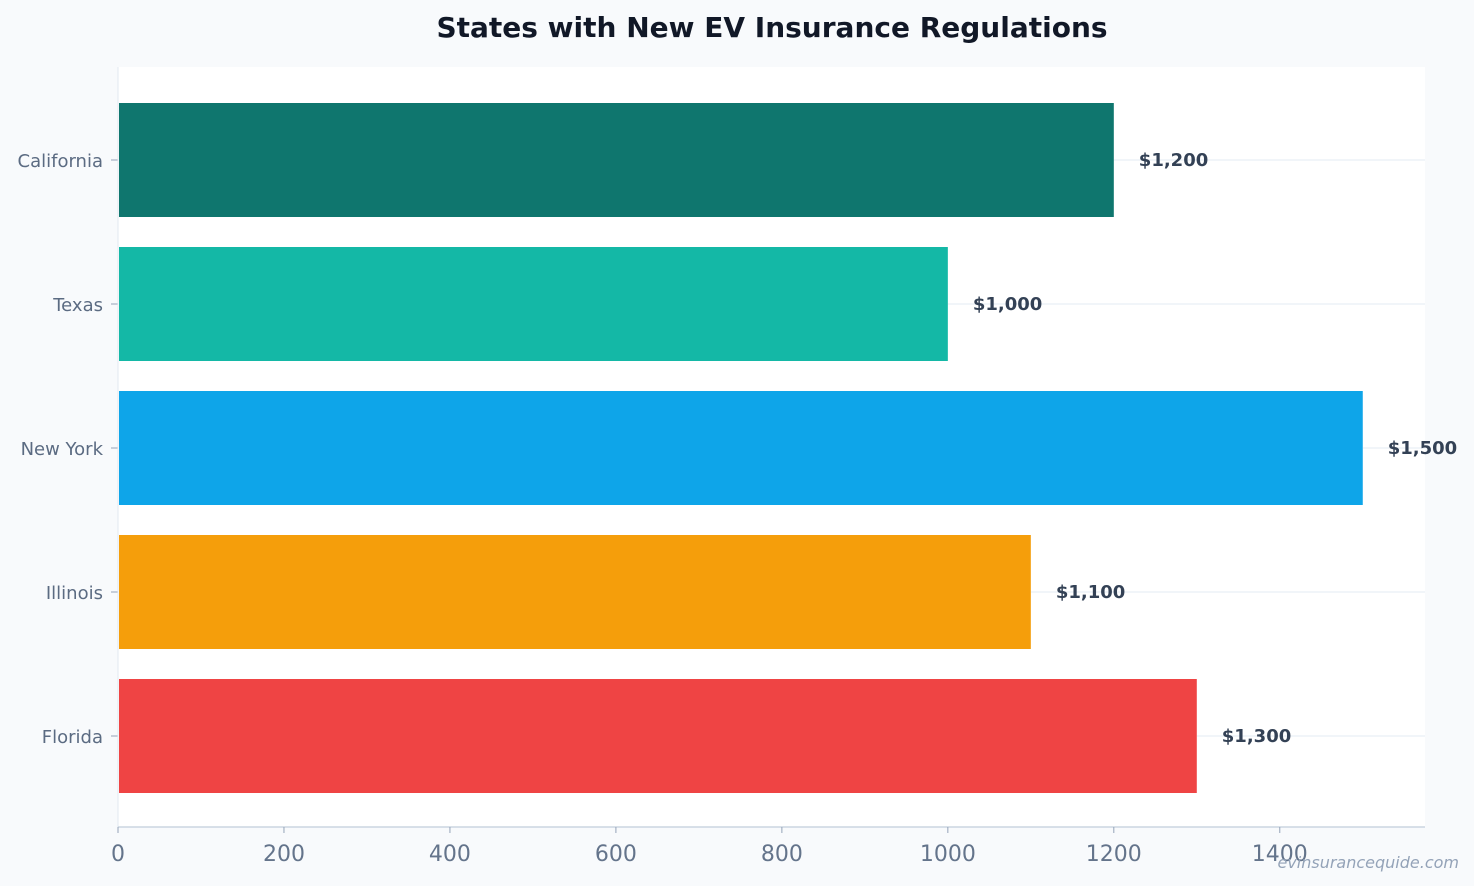 This screenshot has height=886, width=1474. I want to click on y-tick-label: New York, so click(62, 449).